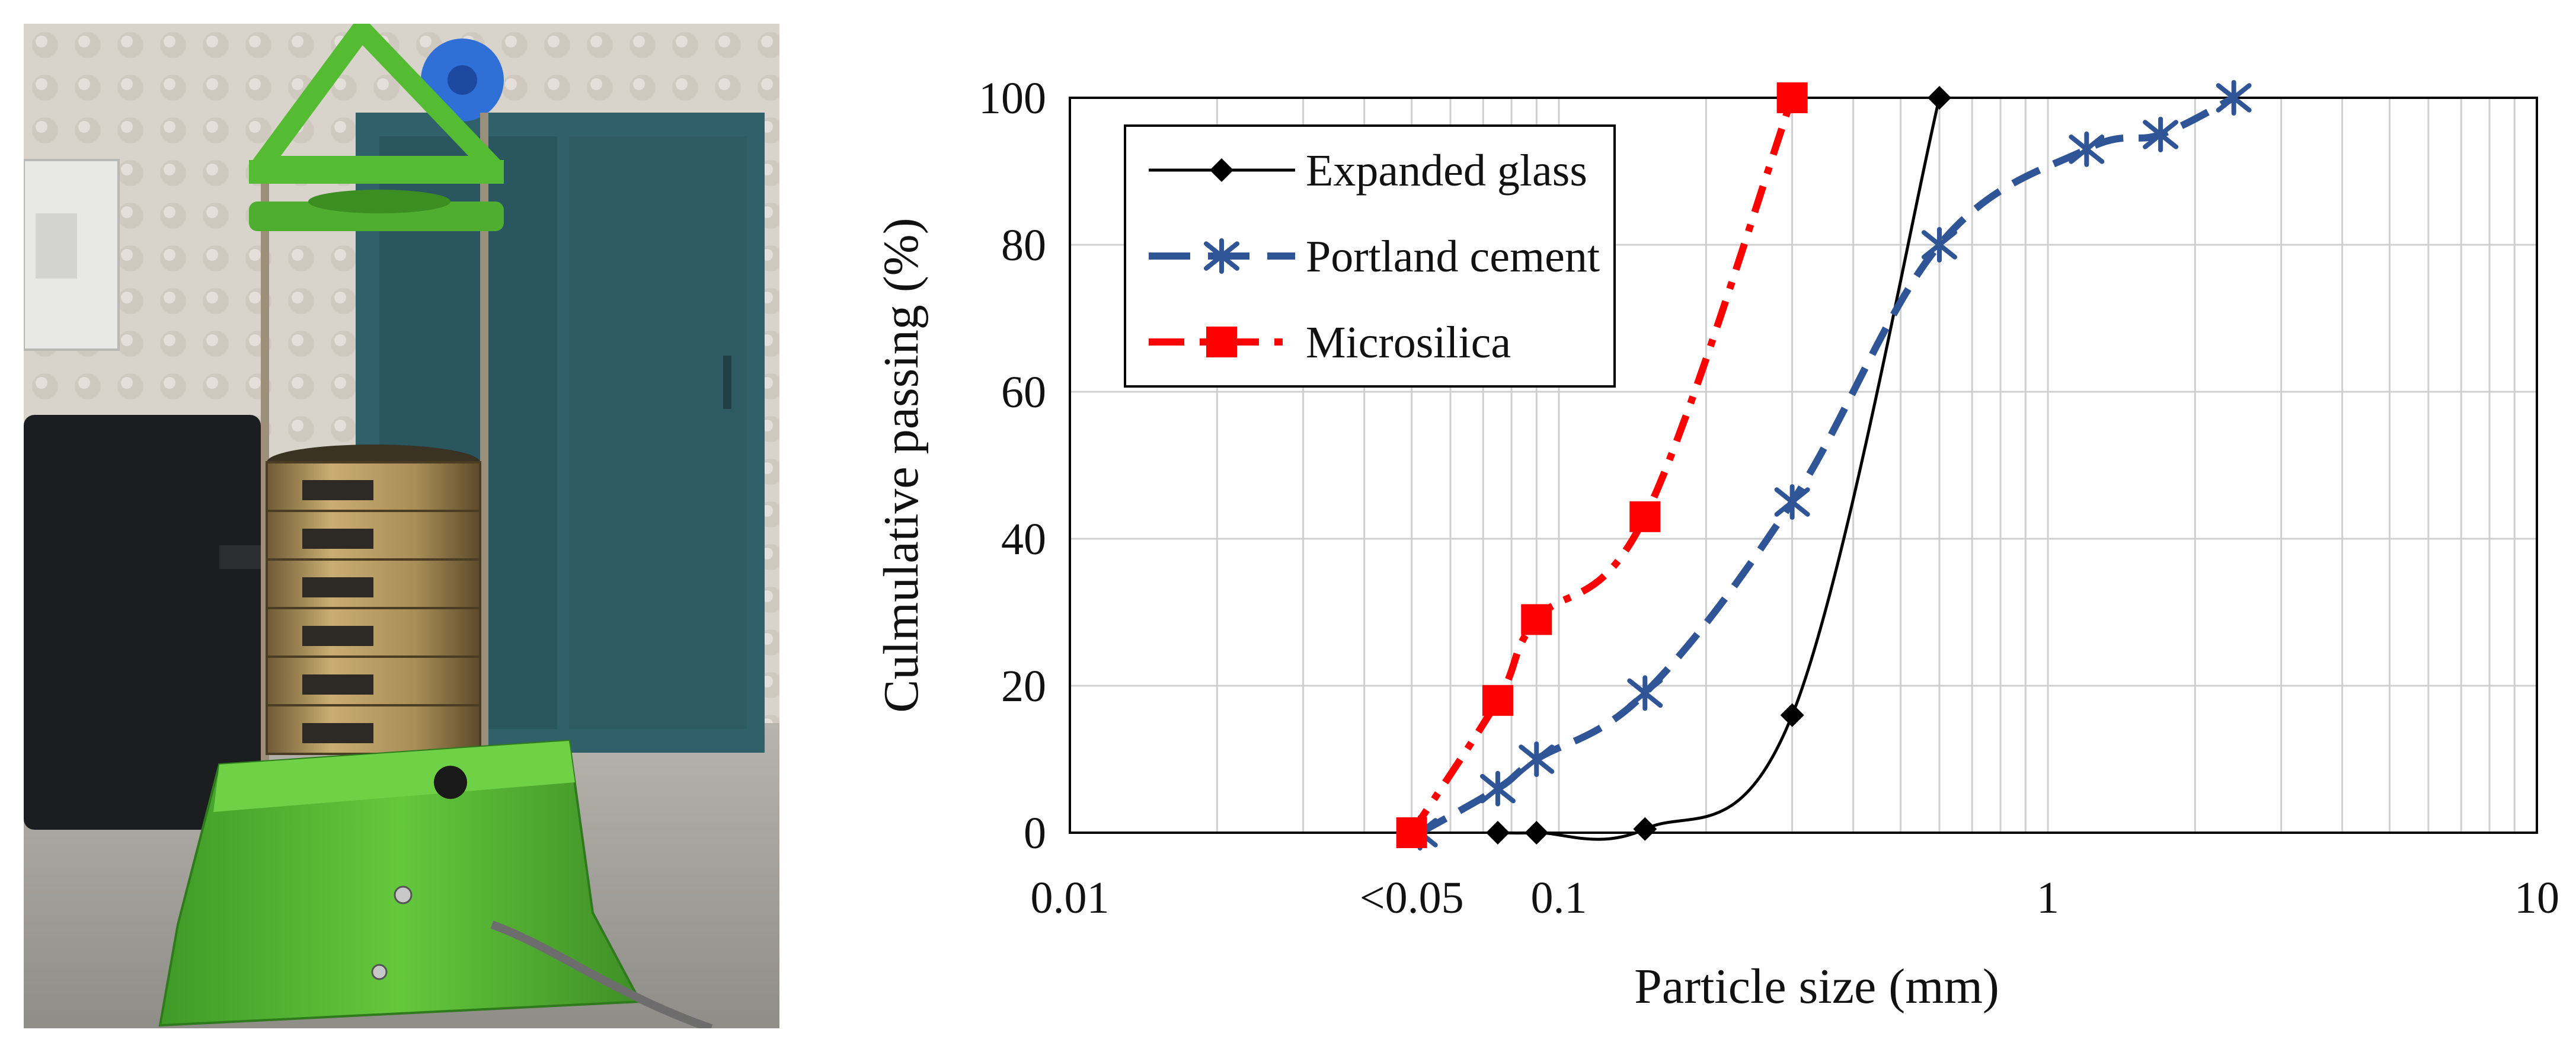 The image size is (2576, 1052). What do you see at coordinates (2536, 898) in the screenshot?
I see `x-tick-label: 10` at bounding box center [2536, 898].